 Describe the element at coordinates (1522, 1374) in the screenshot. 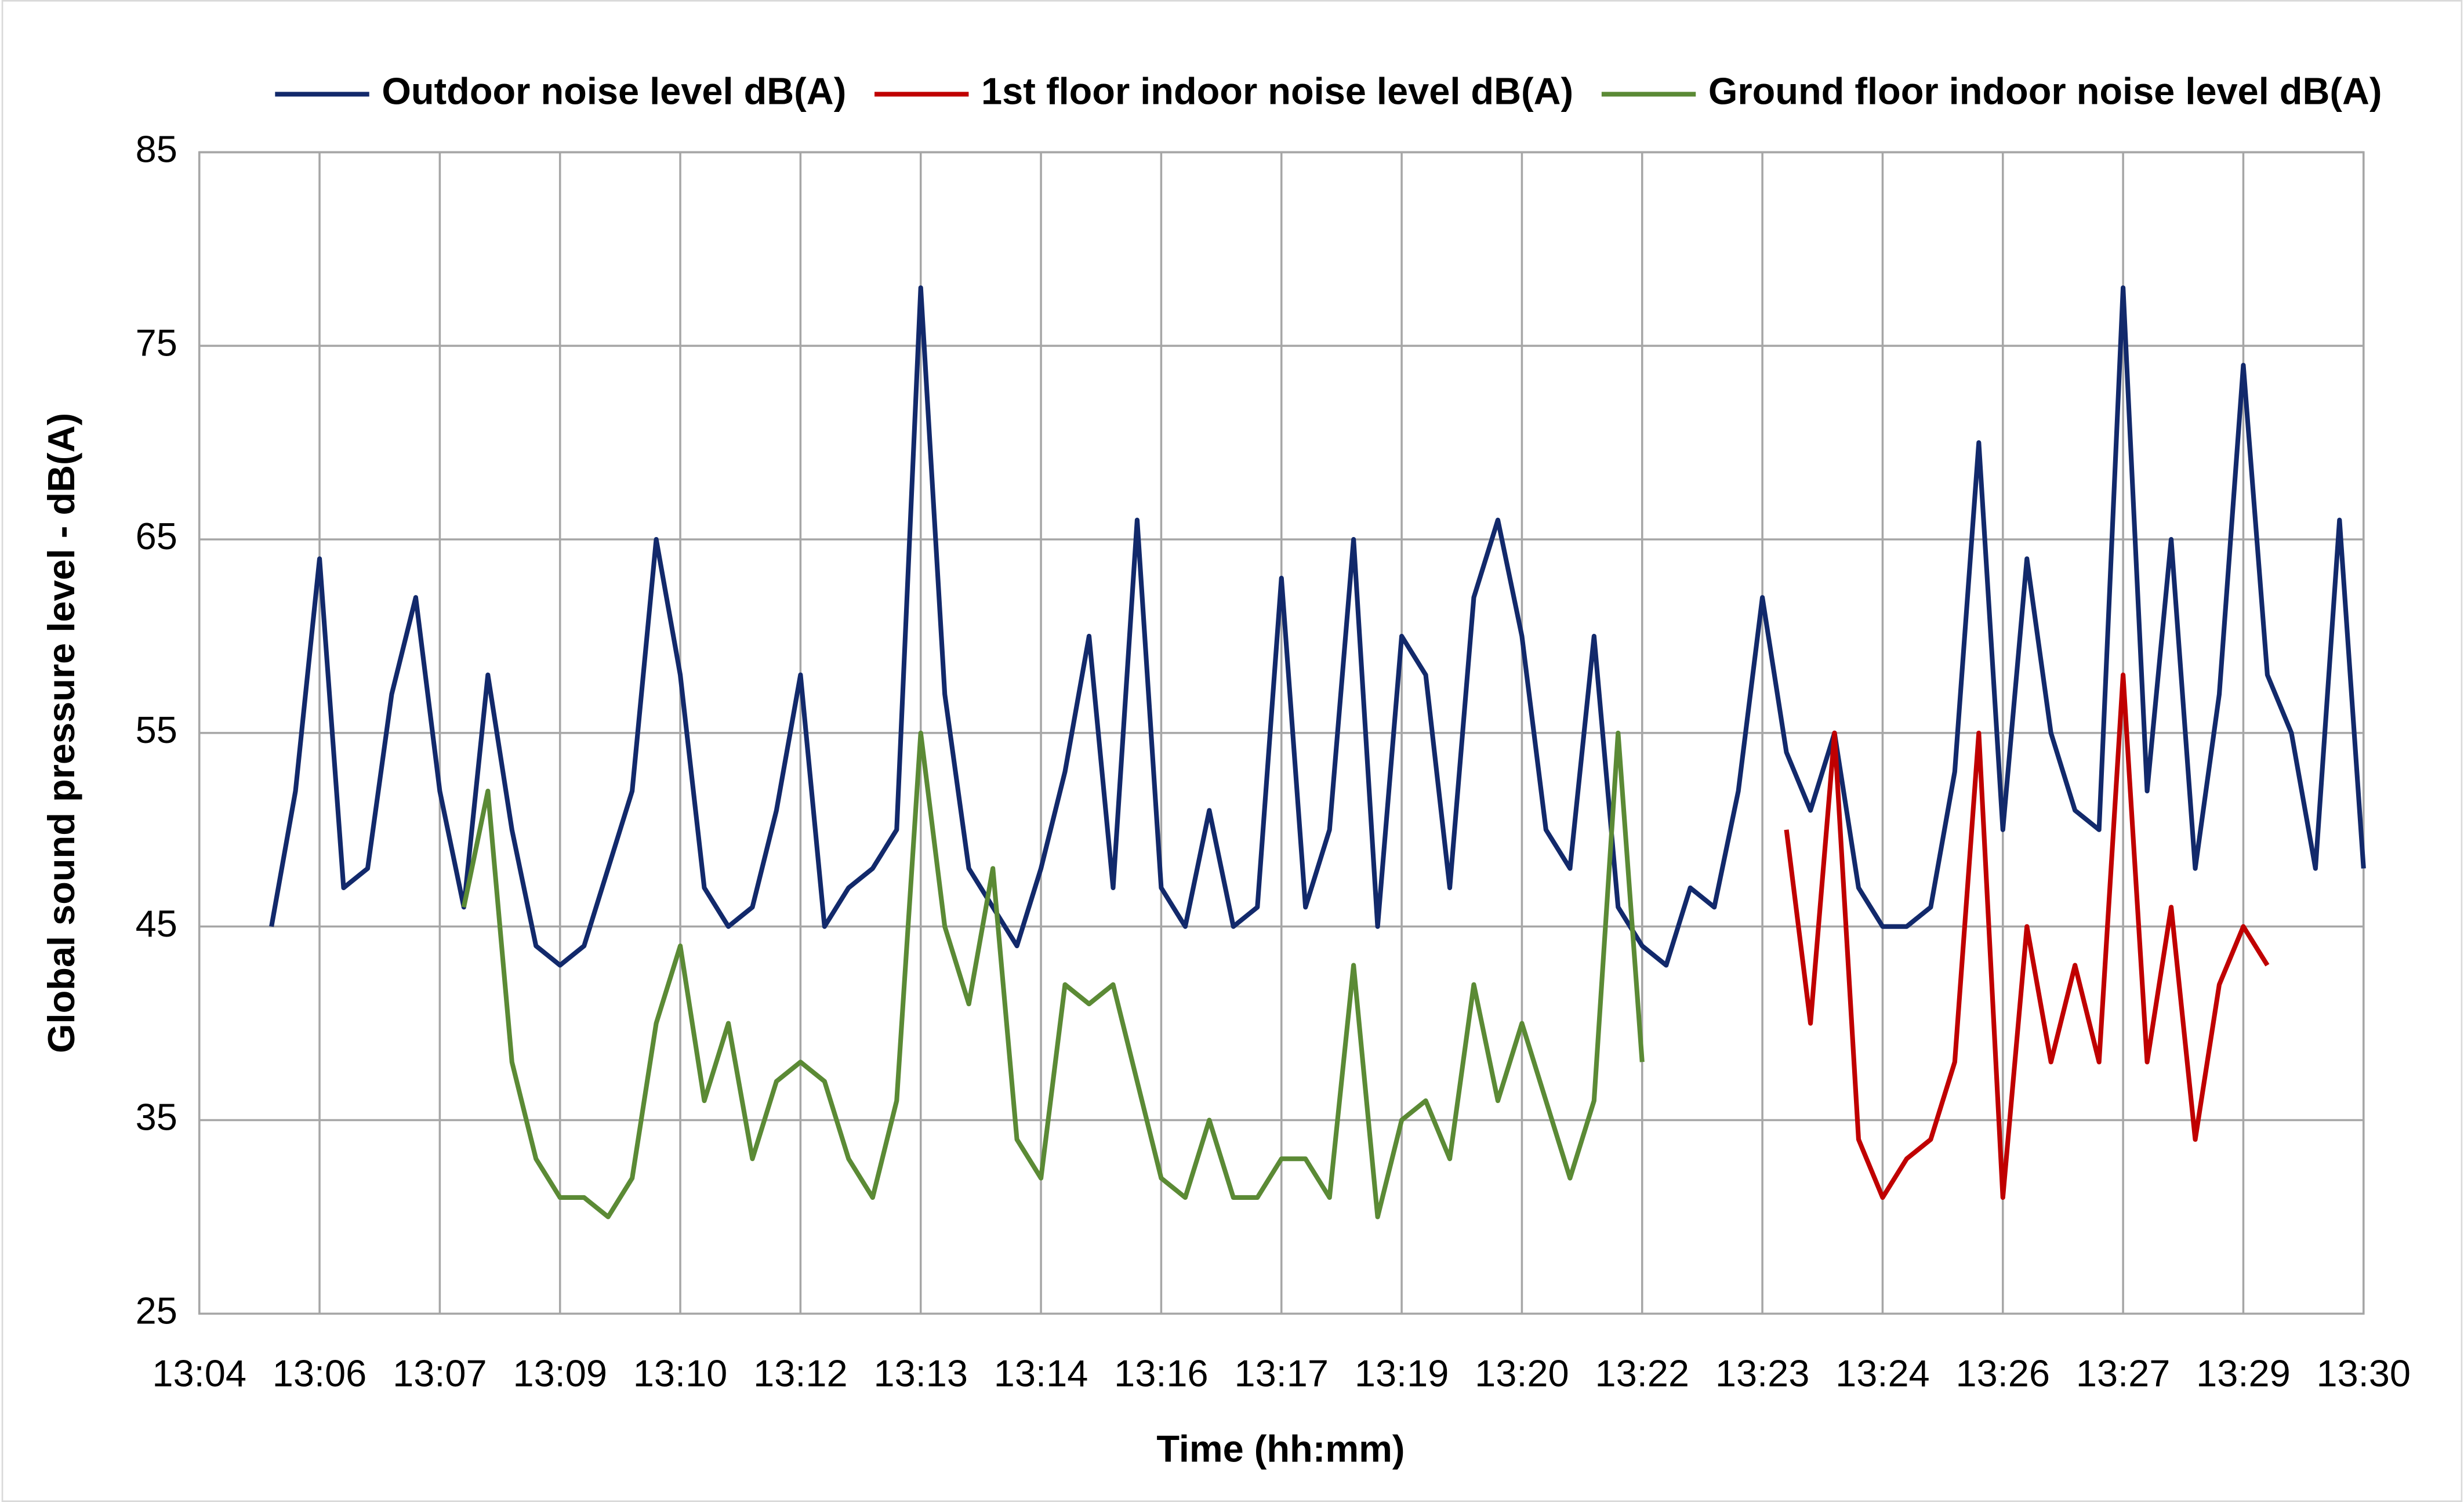

I see `x-tick-label: 13:20` at that location.